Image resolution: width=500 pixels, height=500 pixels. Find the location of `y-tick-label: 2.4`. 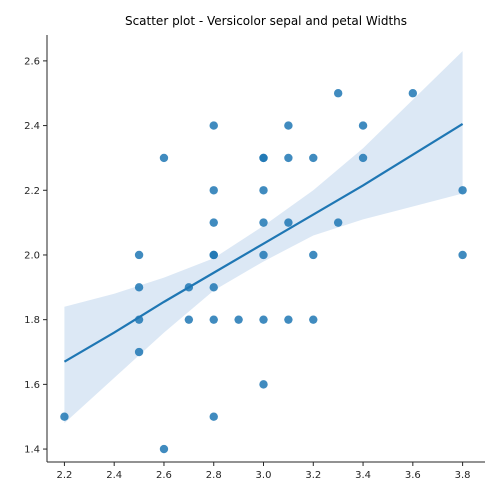

y-tick-label: 2.4 is located at coordinates (32, 126).